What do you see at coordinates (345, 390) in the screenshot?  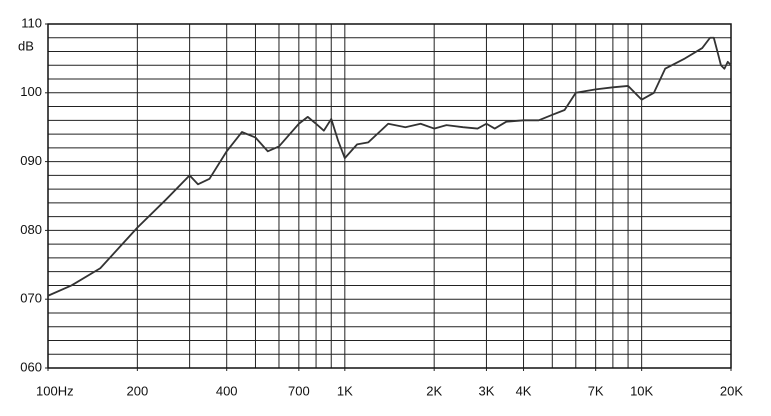 I see `x-tick-label: 1K` at bounding box center [345, 390].